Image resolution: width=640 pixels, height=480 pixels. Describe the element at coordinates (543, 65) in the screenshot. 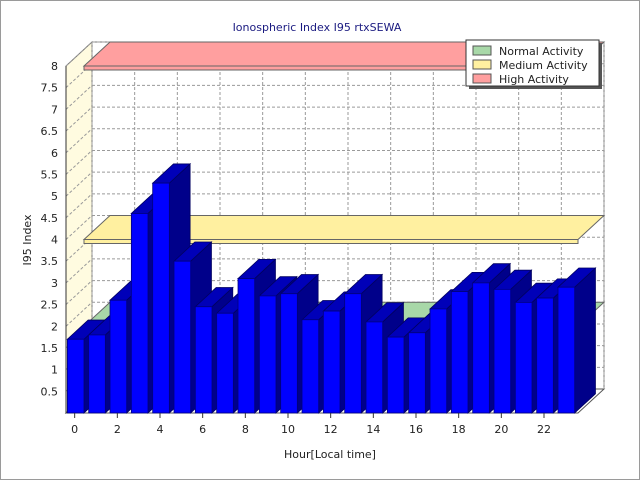

I see `legend-label: Medium Activity` at that location.